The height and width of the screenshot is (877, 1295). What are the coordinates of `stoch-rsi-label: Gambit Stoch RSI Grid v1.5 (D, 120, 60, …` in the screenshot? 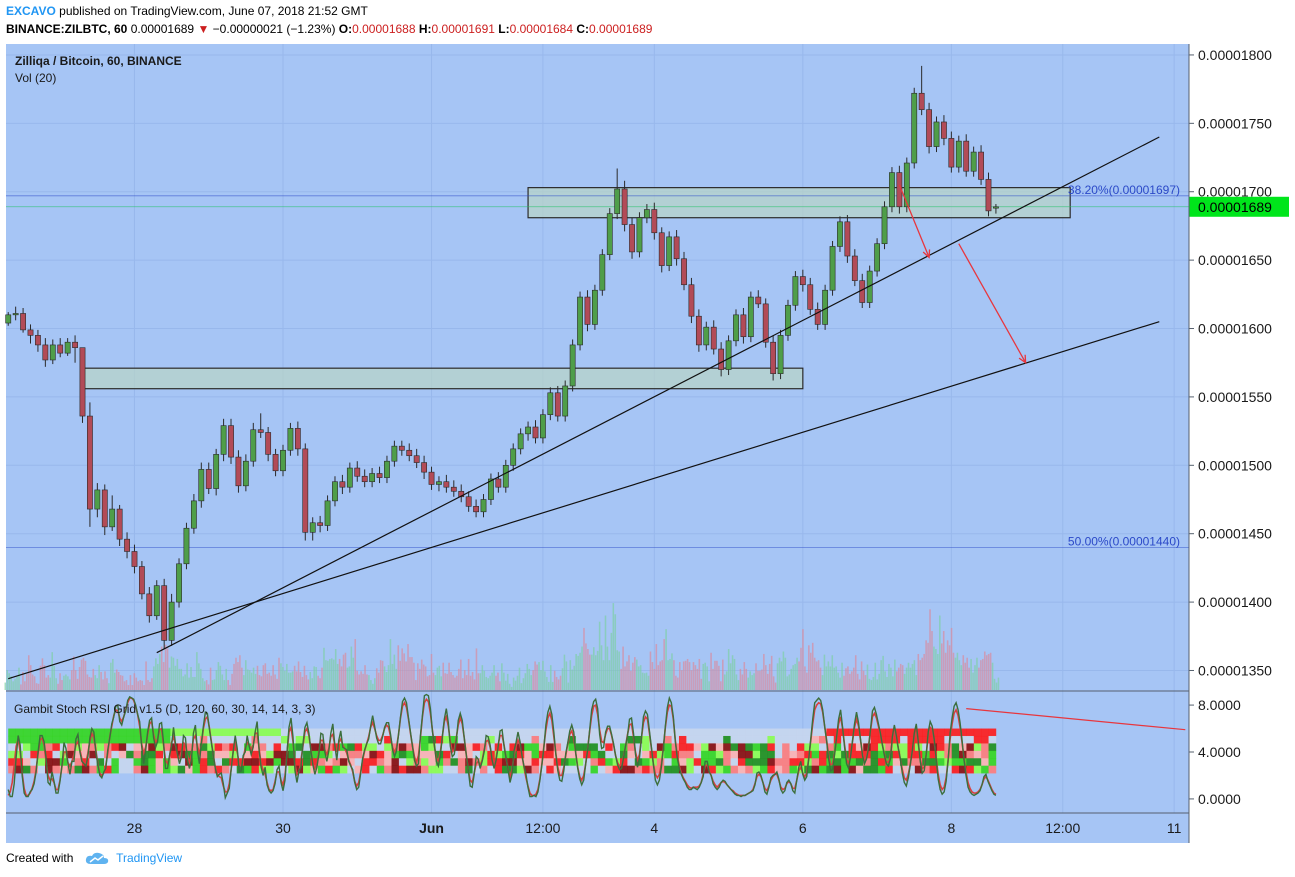 It's located at (164, 709).